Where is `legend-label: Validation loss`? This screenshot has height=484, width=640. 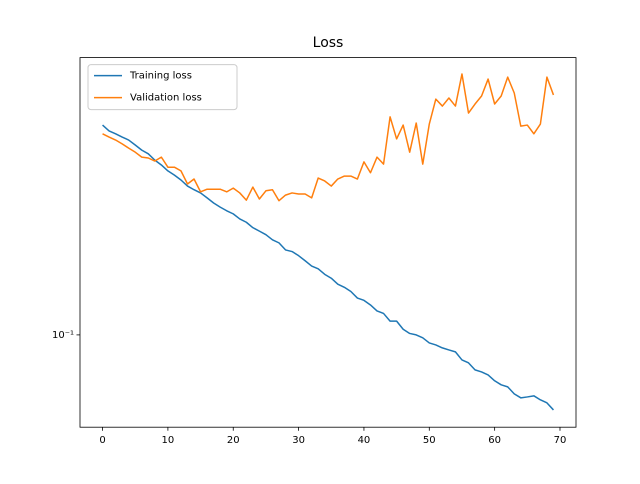 legend-label: Validation loss is located at coordinates (166, 98).